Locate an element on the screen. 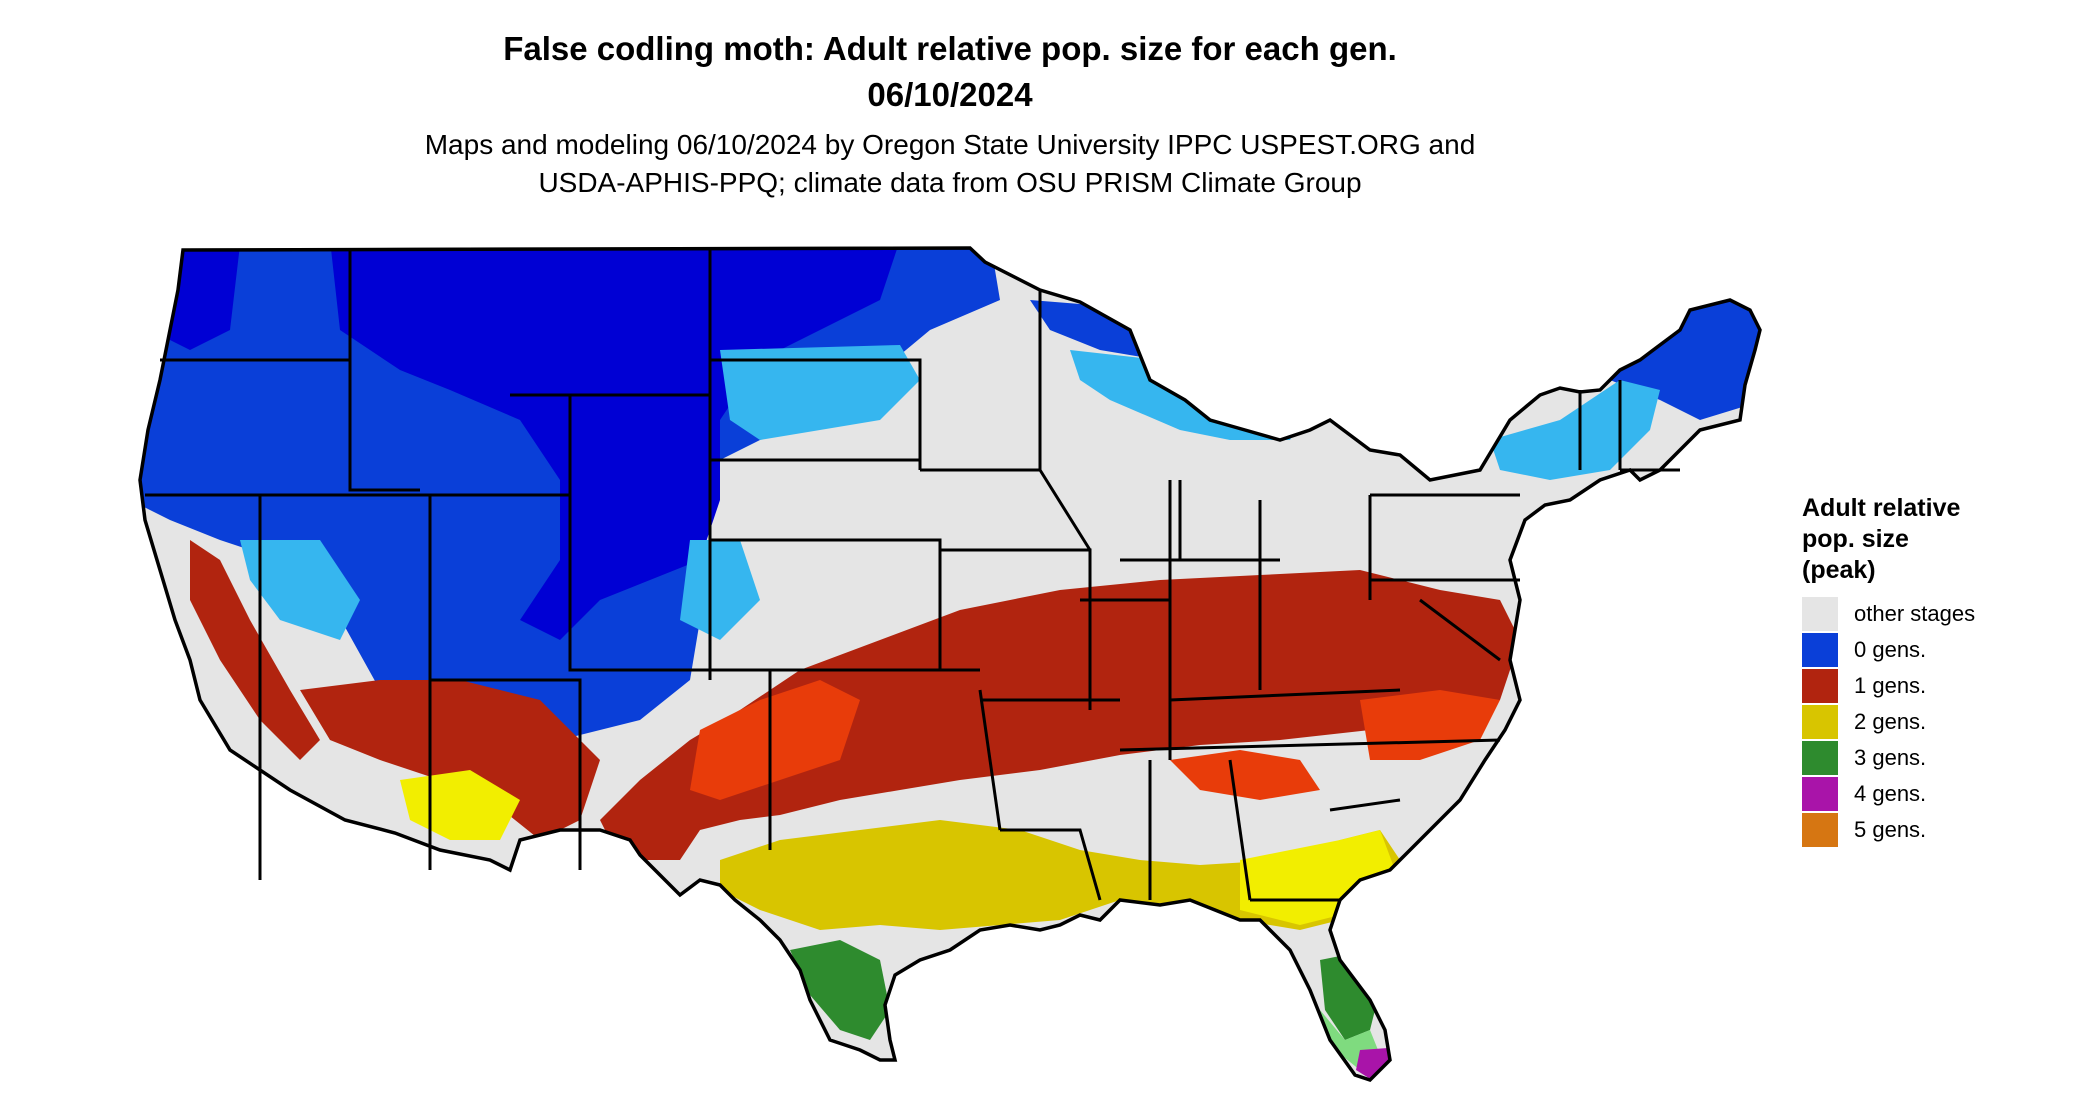  legend-title-line-3: (peak) is located at coordinates (1839, 570).